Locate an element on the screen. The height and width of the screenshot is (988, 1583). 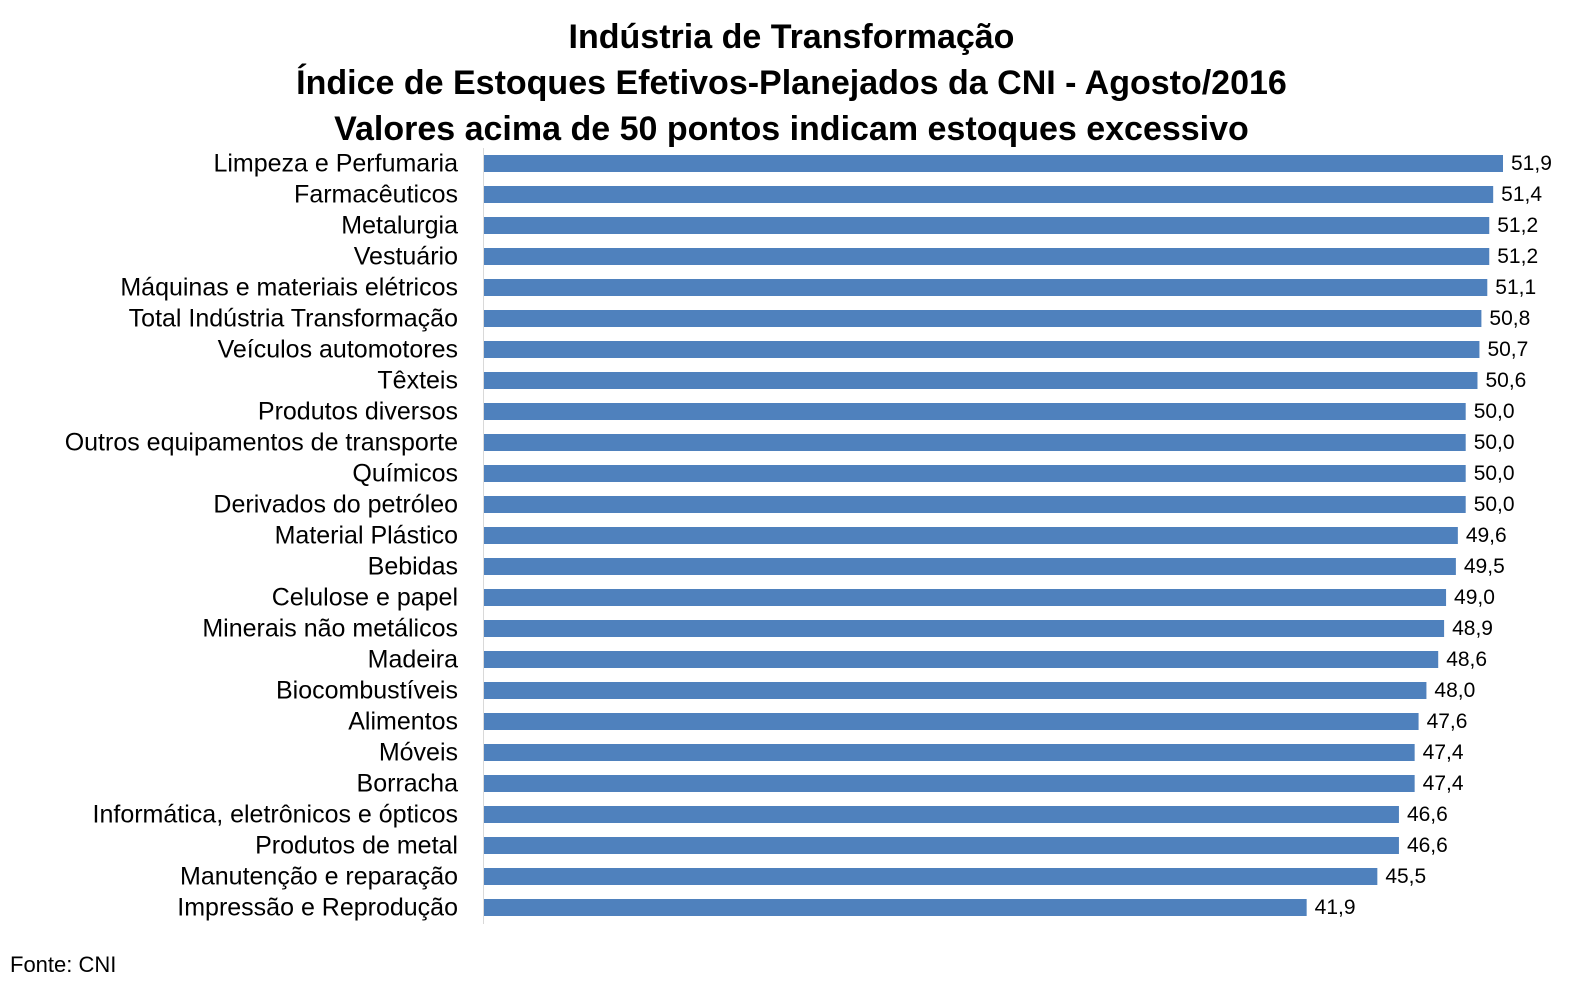
category-label: Manutenção e reparação is located at coordinates (319, 877).